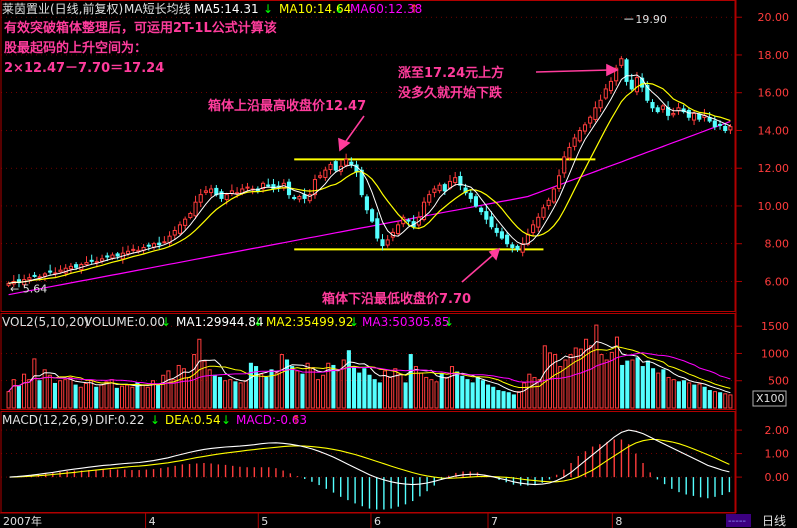 Image resolution: width=797 pixels, height=528 pixels. I want to click on stock-name: 莱茵置业(日线,前复权), so click(62, 8).